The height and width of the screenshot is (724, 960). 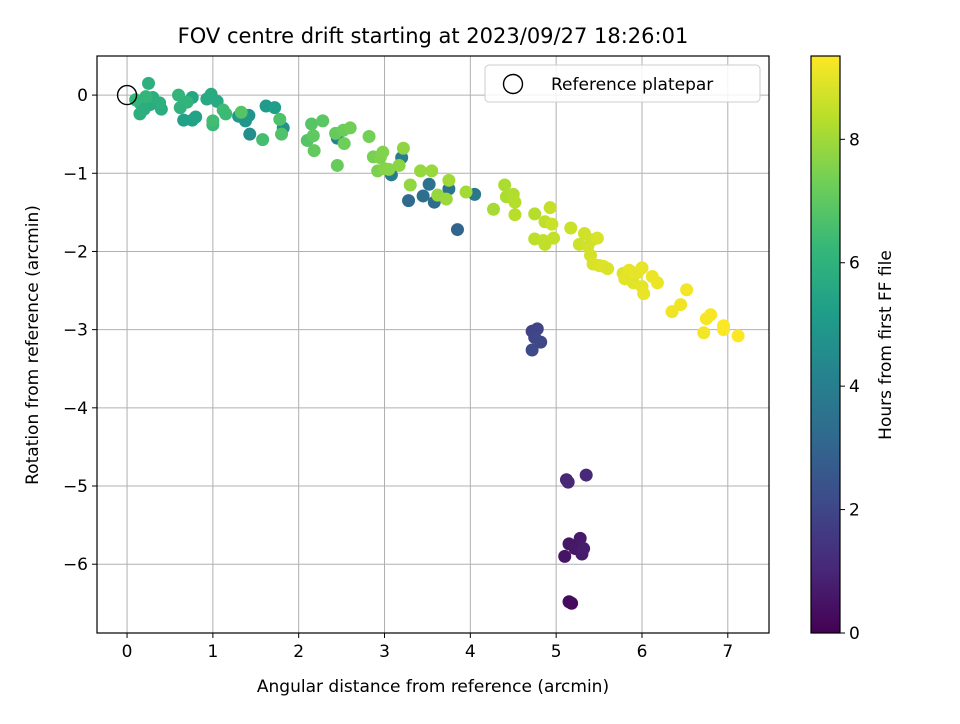 What do you see at coordinates (727, 652) in the screenshot?
I see `x-tick-label: 7` at bounding box center [727, 652].